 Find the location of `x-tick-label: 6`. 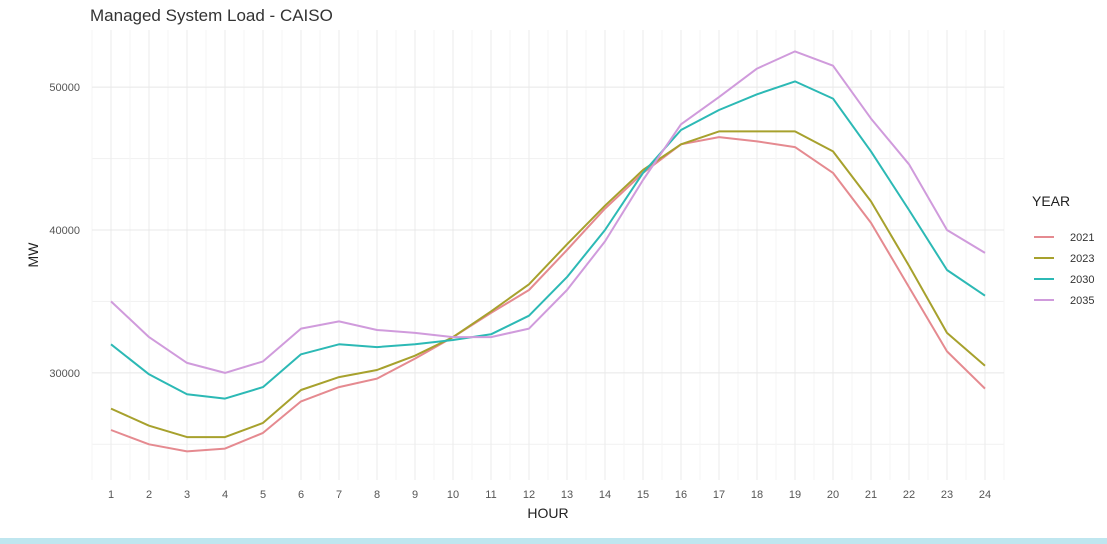

x-tick-label: 6 is located at coordinates (301, 495).